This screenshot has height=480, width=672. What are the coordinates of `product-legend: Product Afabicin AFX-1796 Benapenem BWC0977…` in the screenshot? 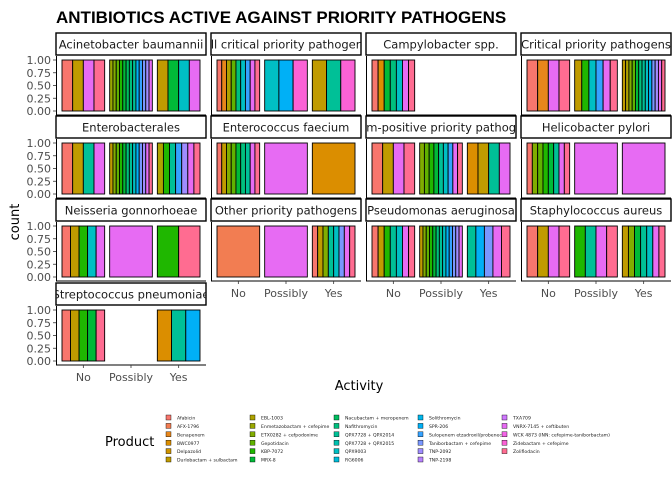 It's located at (357, 439).